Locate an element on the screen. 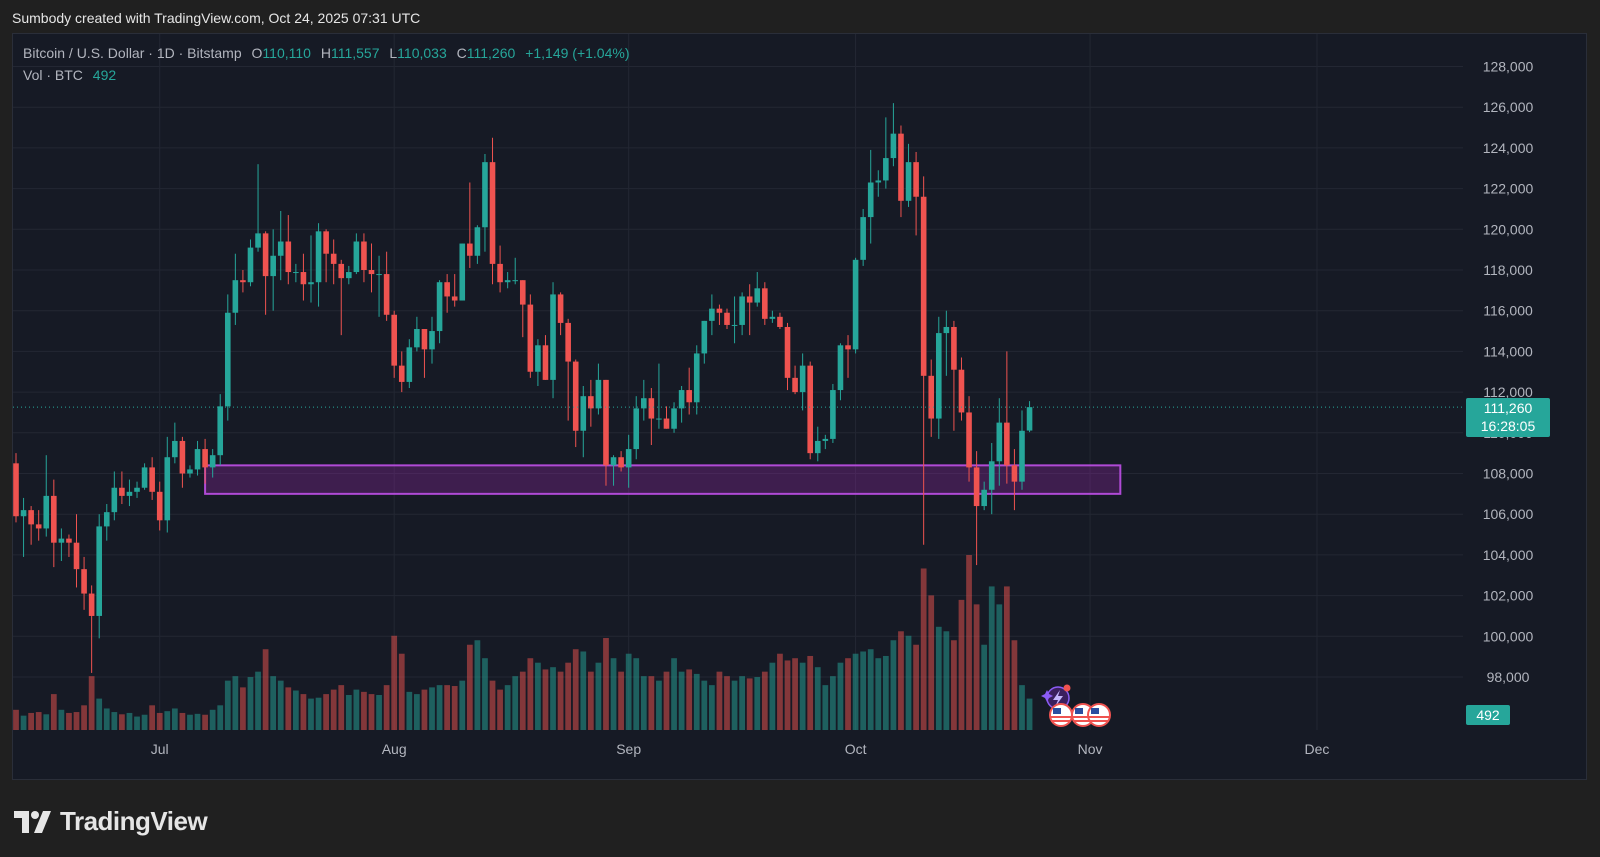  time-tick-label: Dec is located at coordinates (1317, 749).